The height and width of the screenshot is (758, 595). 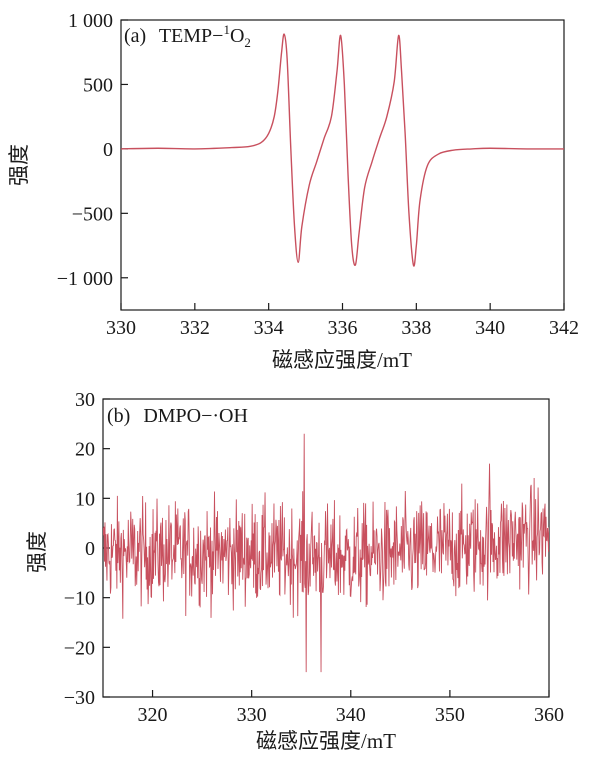 What do you see at coordinates (98, 85) in the screenshot?
I see `chart-a-y-tick-label: 500` at bounding box center [98, 85].